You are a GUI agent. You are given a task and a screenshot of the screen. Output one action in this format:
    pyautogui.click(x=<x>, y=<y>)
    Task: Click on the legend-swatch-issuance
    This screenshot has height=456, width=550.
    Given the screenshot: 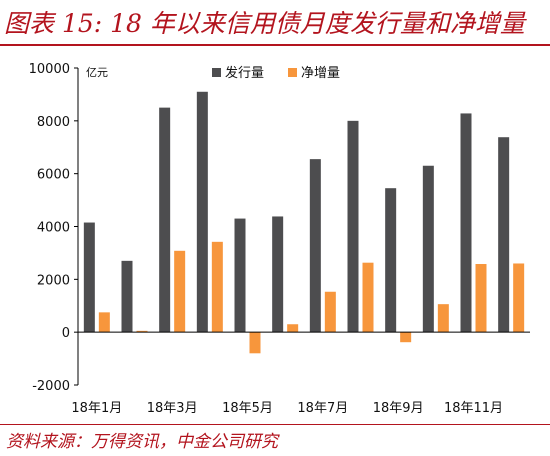 What is the action you would take?
    pyautogui.click(x=216, y=72)
    